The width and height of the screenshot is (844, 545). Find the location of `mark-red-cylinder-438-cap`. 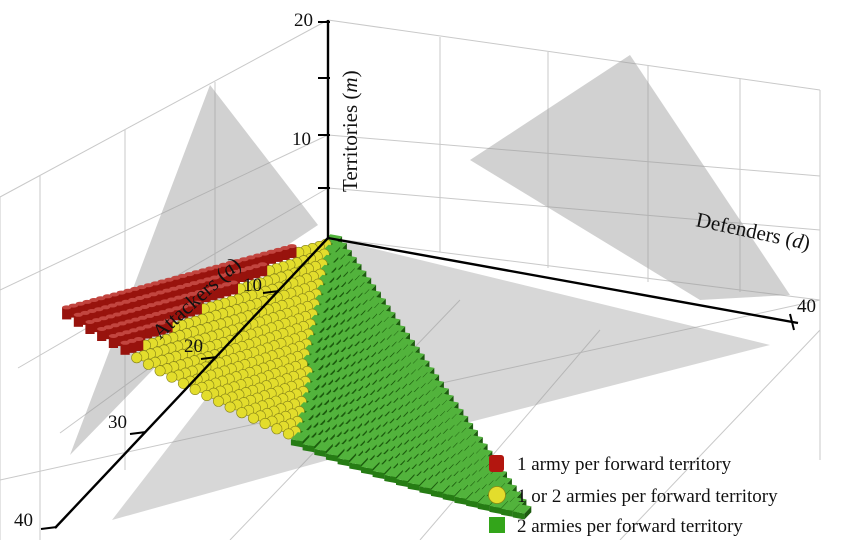

mark-red-cylinder-438-cap is located at coordinates (97, 320).